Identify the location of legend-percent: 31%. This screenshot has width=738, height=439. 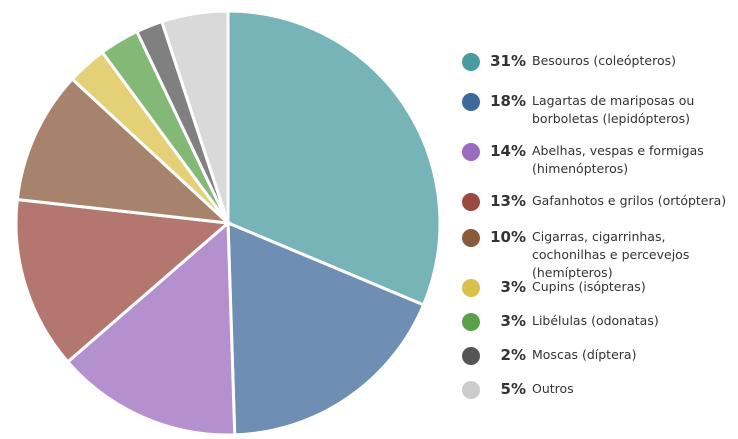
(508, 61).